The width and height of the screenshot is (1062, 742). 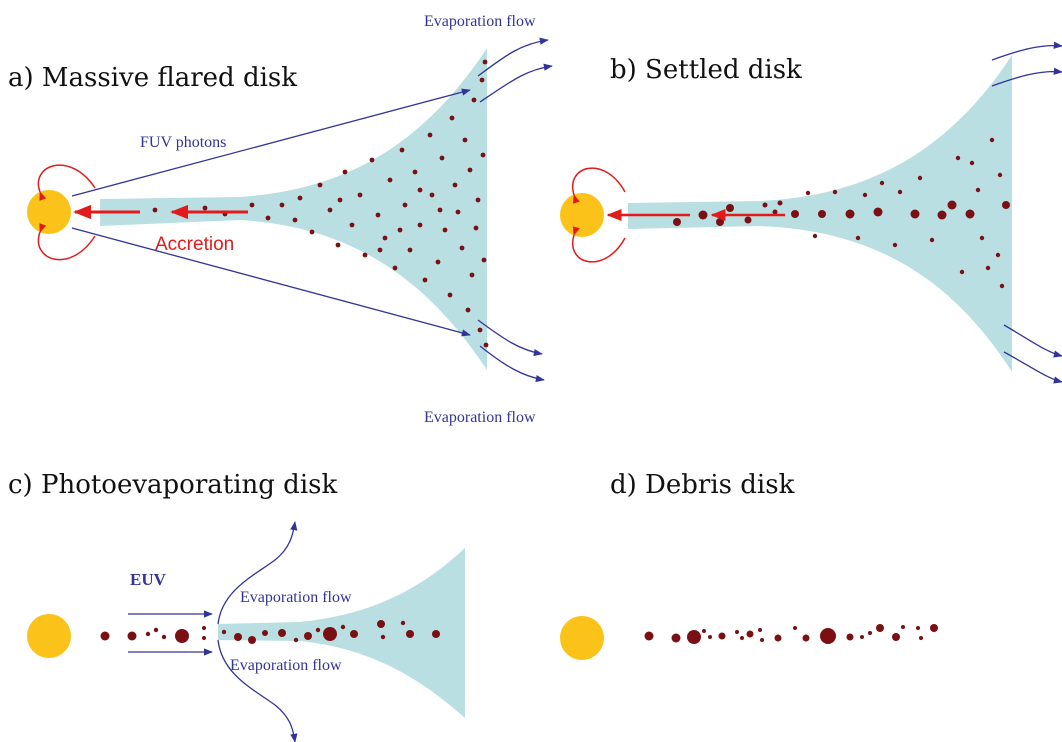 What do you see at coordinates (598, 185) in the screenshot?
I see `panel-b-magnetic-loop-top` at bounding box center [598, 185].